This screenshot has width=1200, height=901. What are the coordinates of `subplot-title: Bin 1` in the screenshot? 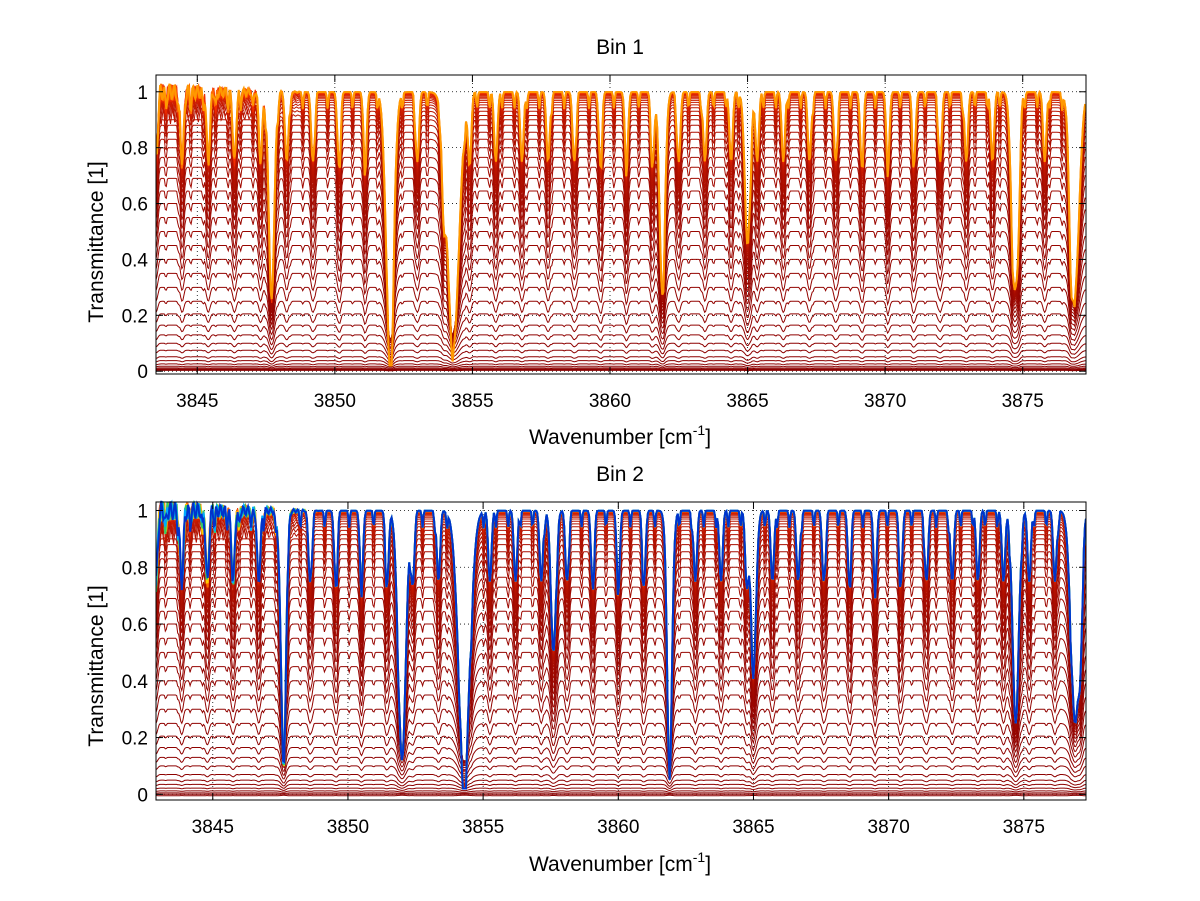 It's located at (620, 47).